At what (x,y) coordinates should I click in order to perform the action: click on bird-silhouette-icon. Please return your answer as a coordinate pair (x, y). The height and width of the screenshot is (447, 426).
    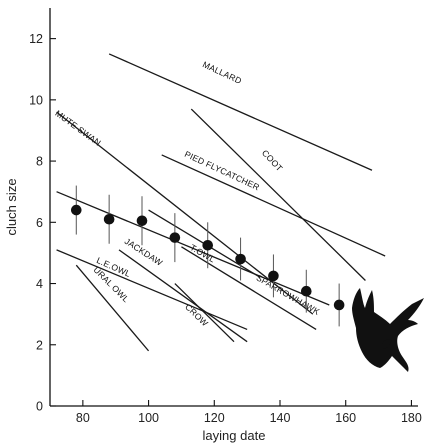
    Looking at the image, I should click on (388, 330).